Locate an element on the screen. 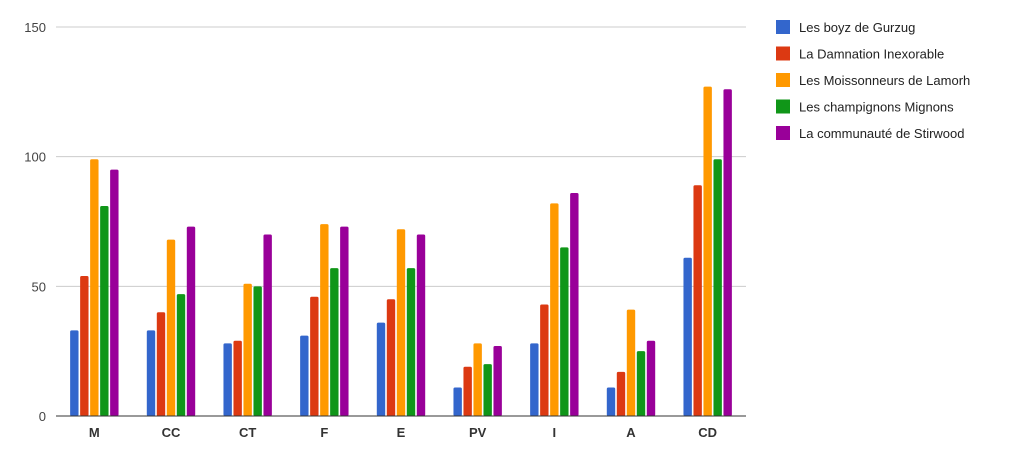 This screenshot has width=1017, height=460. y-tick-label: 0 is located at coordinates (42, 416).